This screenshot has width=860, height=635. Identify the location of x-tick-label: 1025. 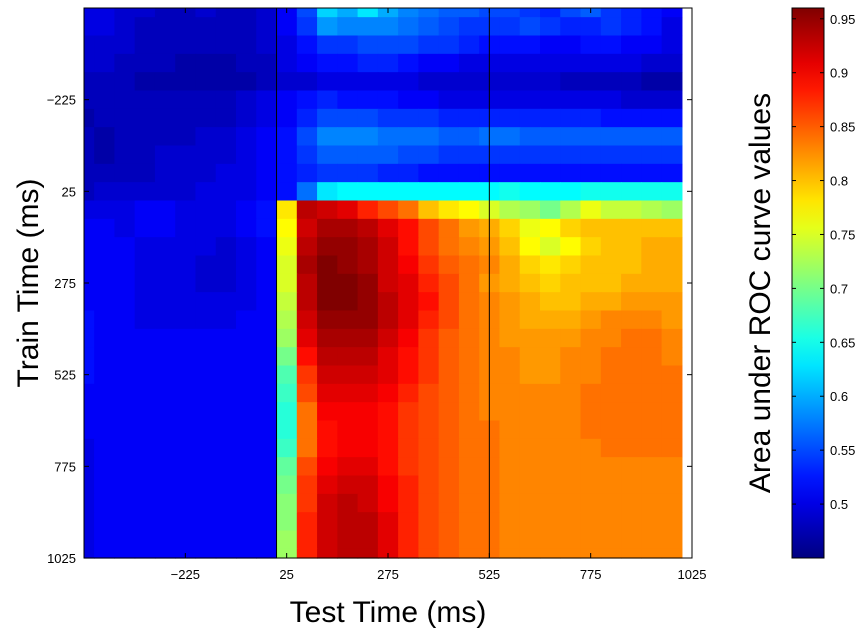
(692, 574).